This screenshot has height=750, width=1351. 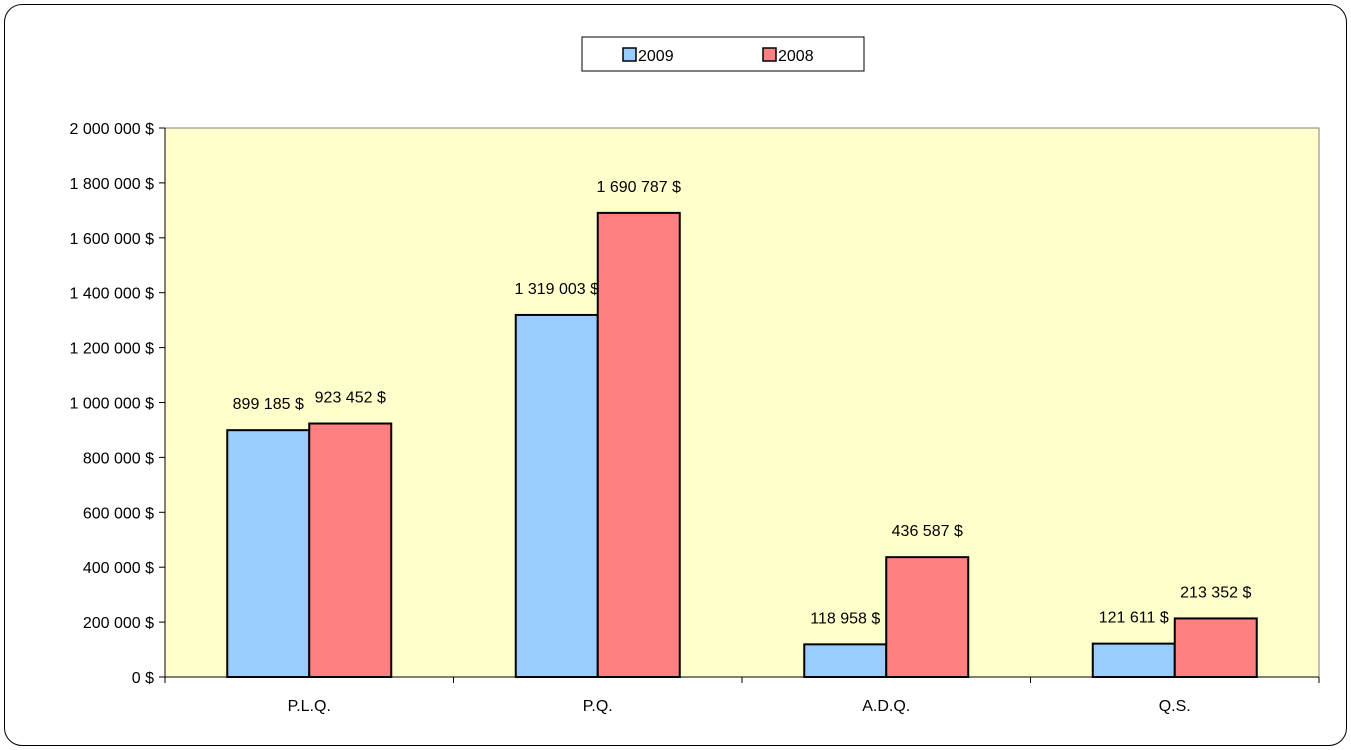 I want to click on data-label-2008: 436 587 $, so click(x=927, y=531).